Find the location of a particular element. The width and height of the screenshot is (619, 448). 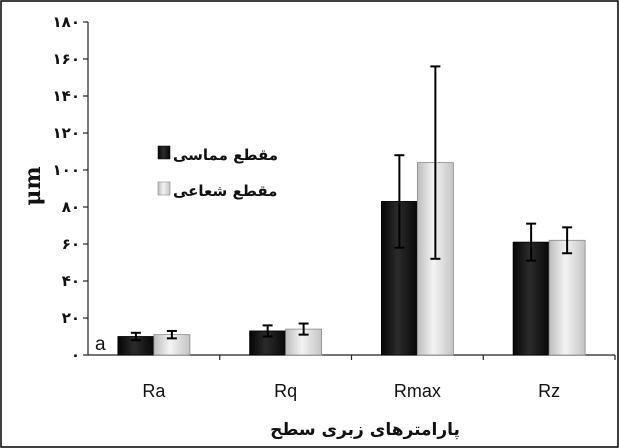

legend-swatch-radial is located at coordinates (164, 188).